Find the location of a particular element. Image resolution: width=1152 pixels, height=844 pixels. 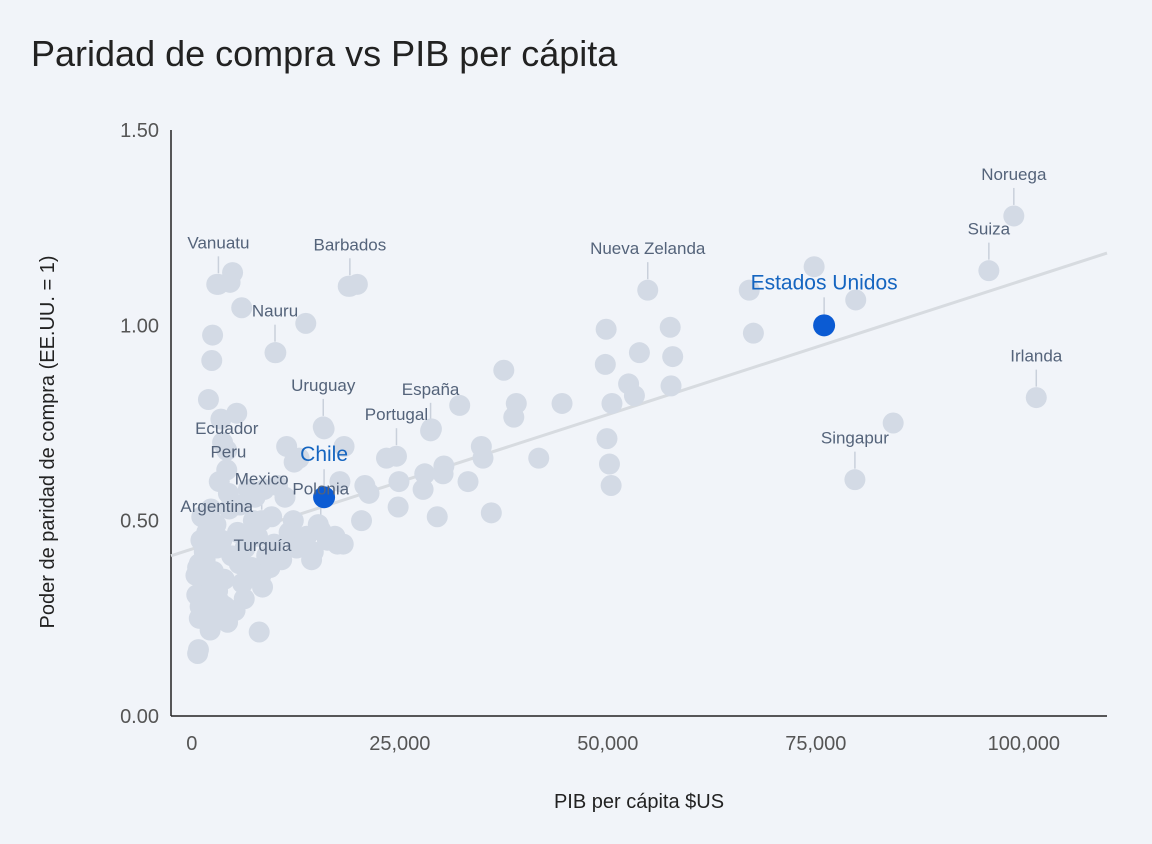

point-label: Polonia is located at coordinates (320, 488).